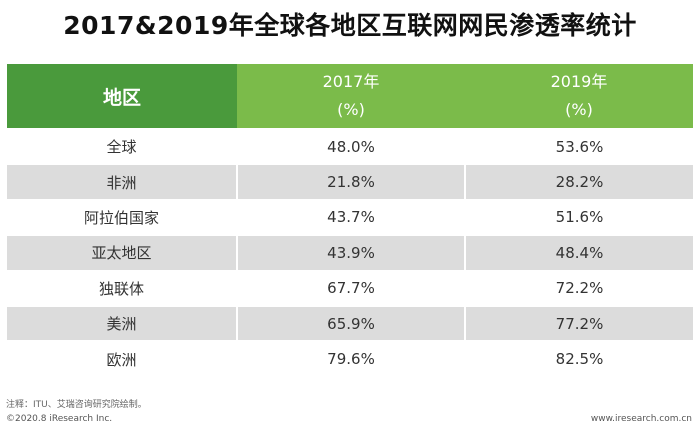  I want to click on header-2017: 2017年 (%), so click(351, 96).